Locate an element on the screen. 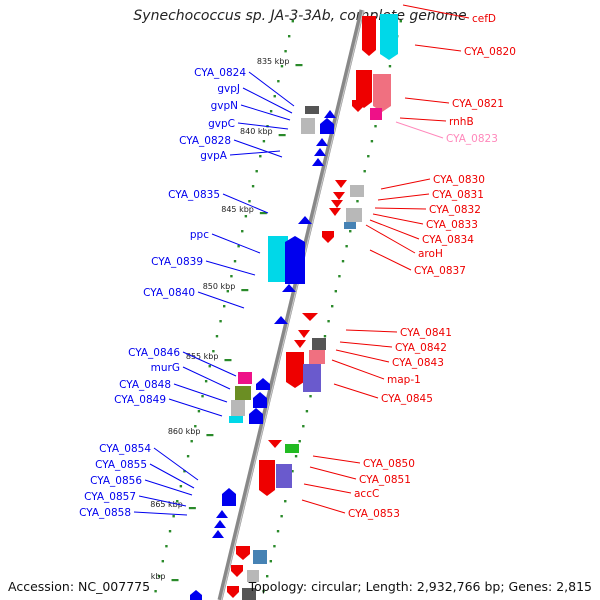 The image size is (600, 600). forward-gene-label: CYA_0835 is located at coordinates (194, 195).